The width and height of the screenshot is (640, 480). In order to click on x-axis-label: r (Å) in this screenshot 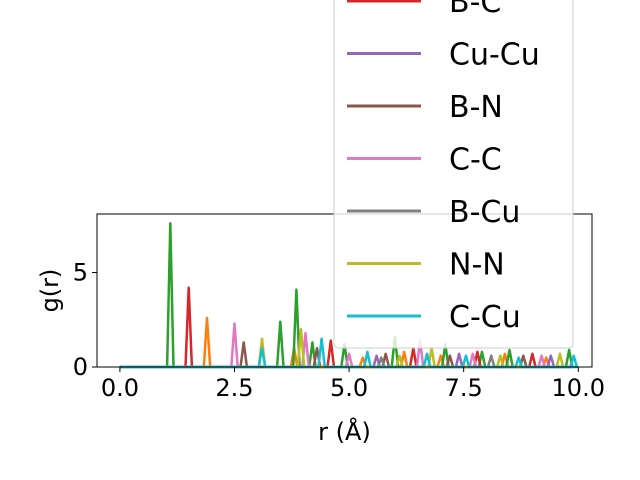, I will do `click(344, 431)`.